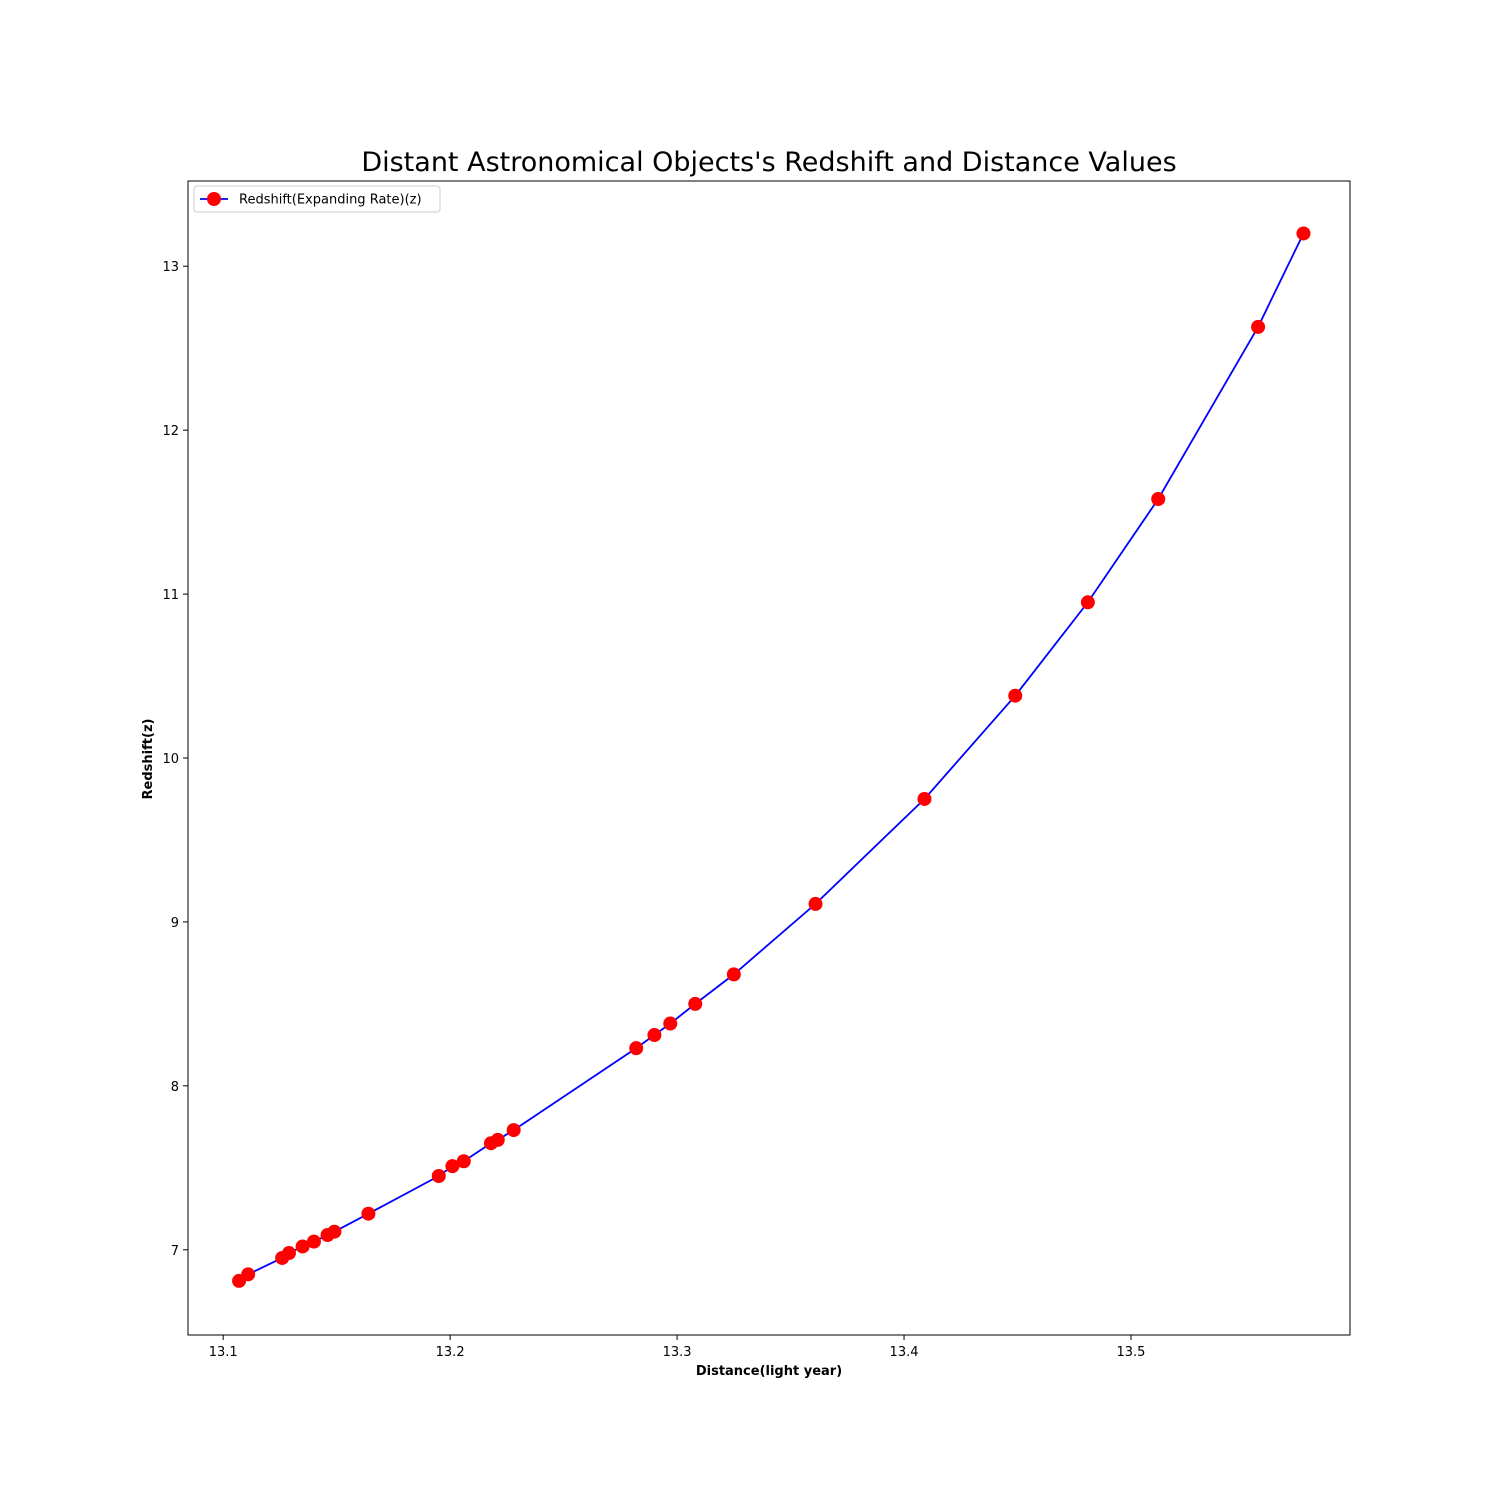 The image size is (1500, 1500). Describe the element at coordinates (175, 1251) in the screenshot. I see `y-tick-label: 7` at that location.